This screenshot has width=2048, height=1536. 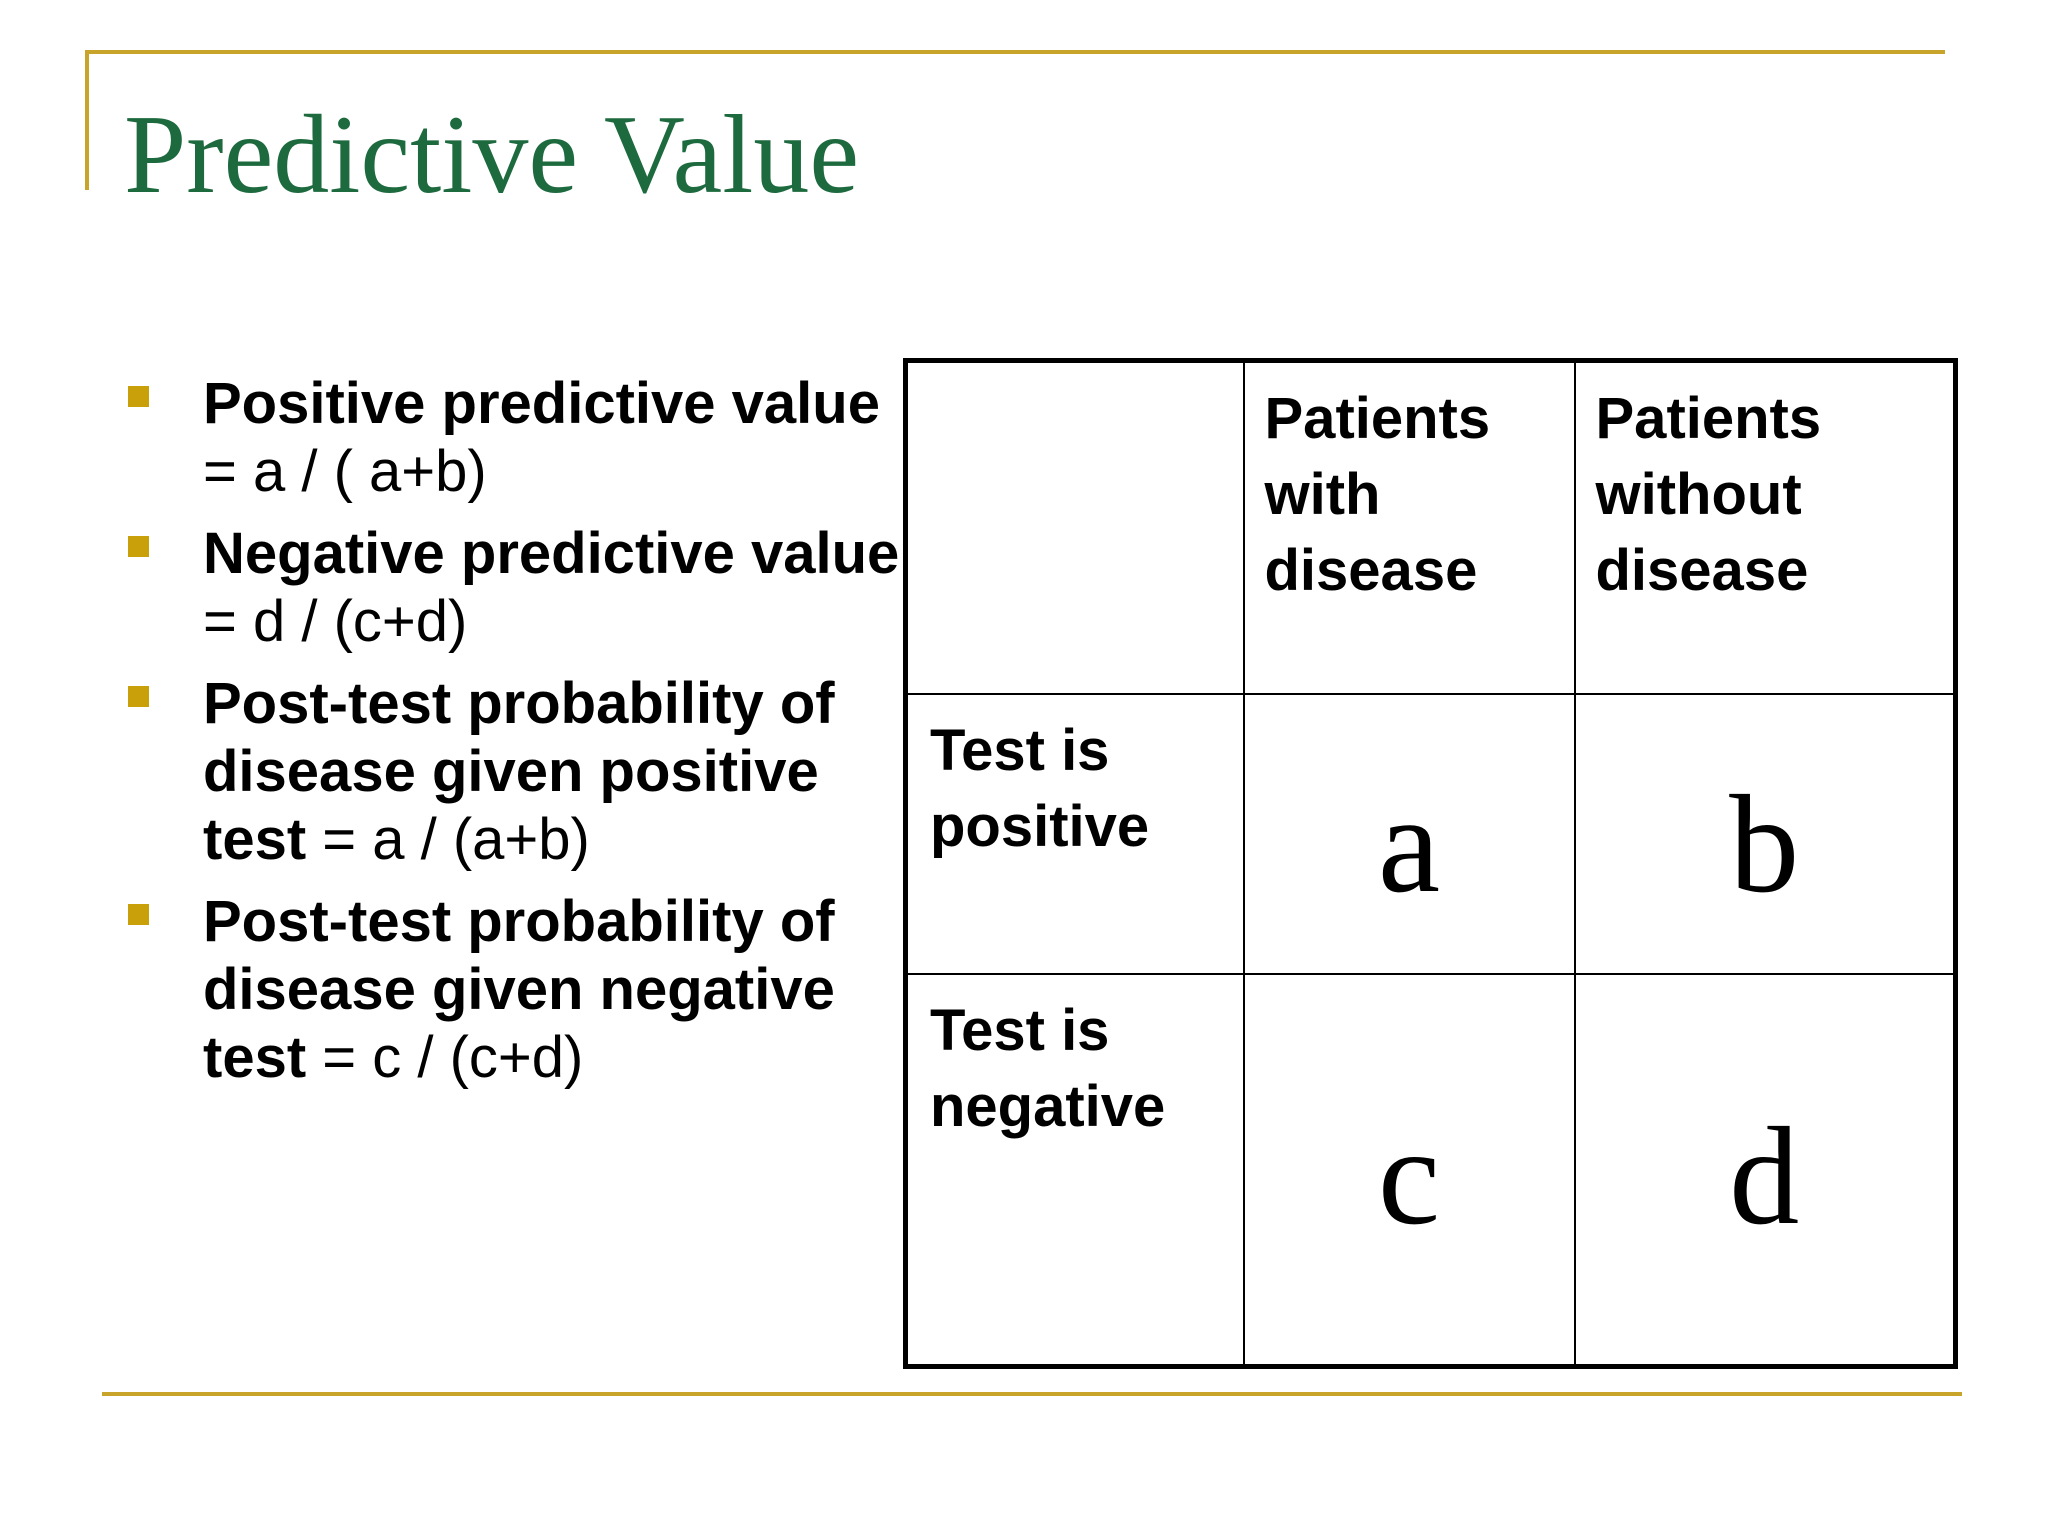 I want to click on table-row: Test is negative c d, so click(x=1430, y=1170).